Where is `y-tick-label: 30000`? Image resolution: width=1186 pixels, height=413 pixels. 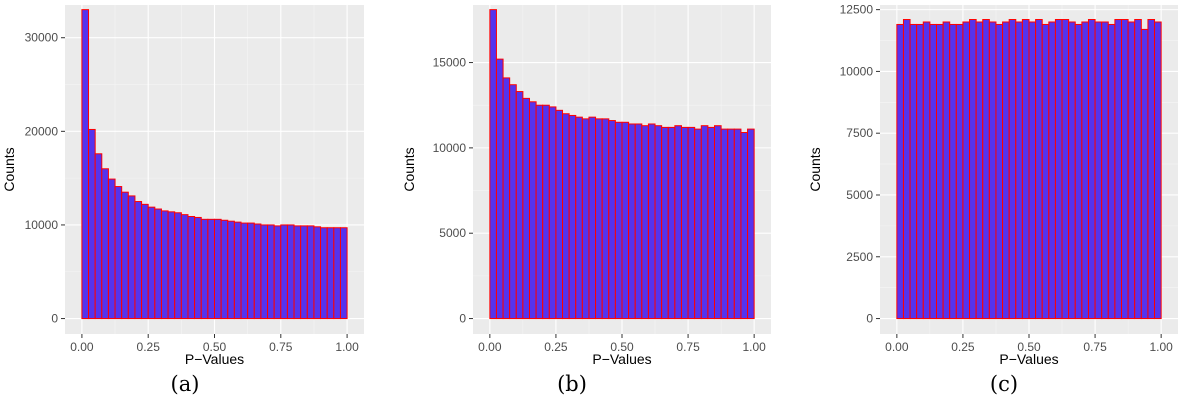 y-tick-label: 30000 is located at coordinates (42, 38).